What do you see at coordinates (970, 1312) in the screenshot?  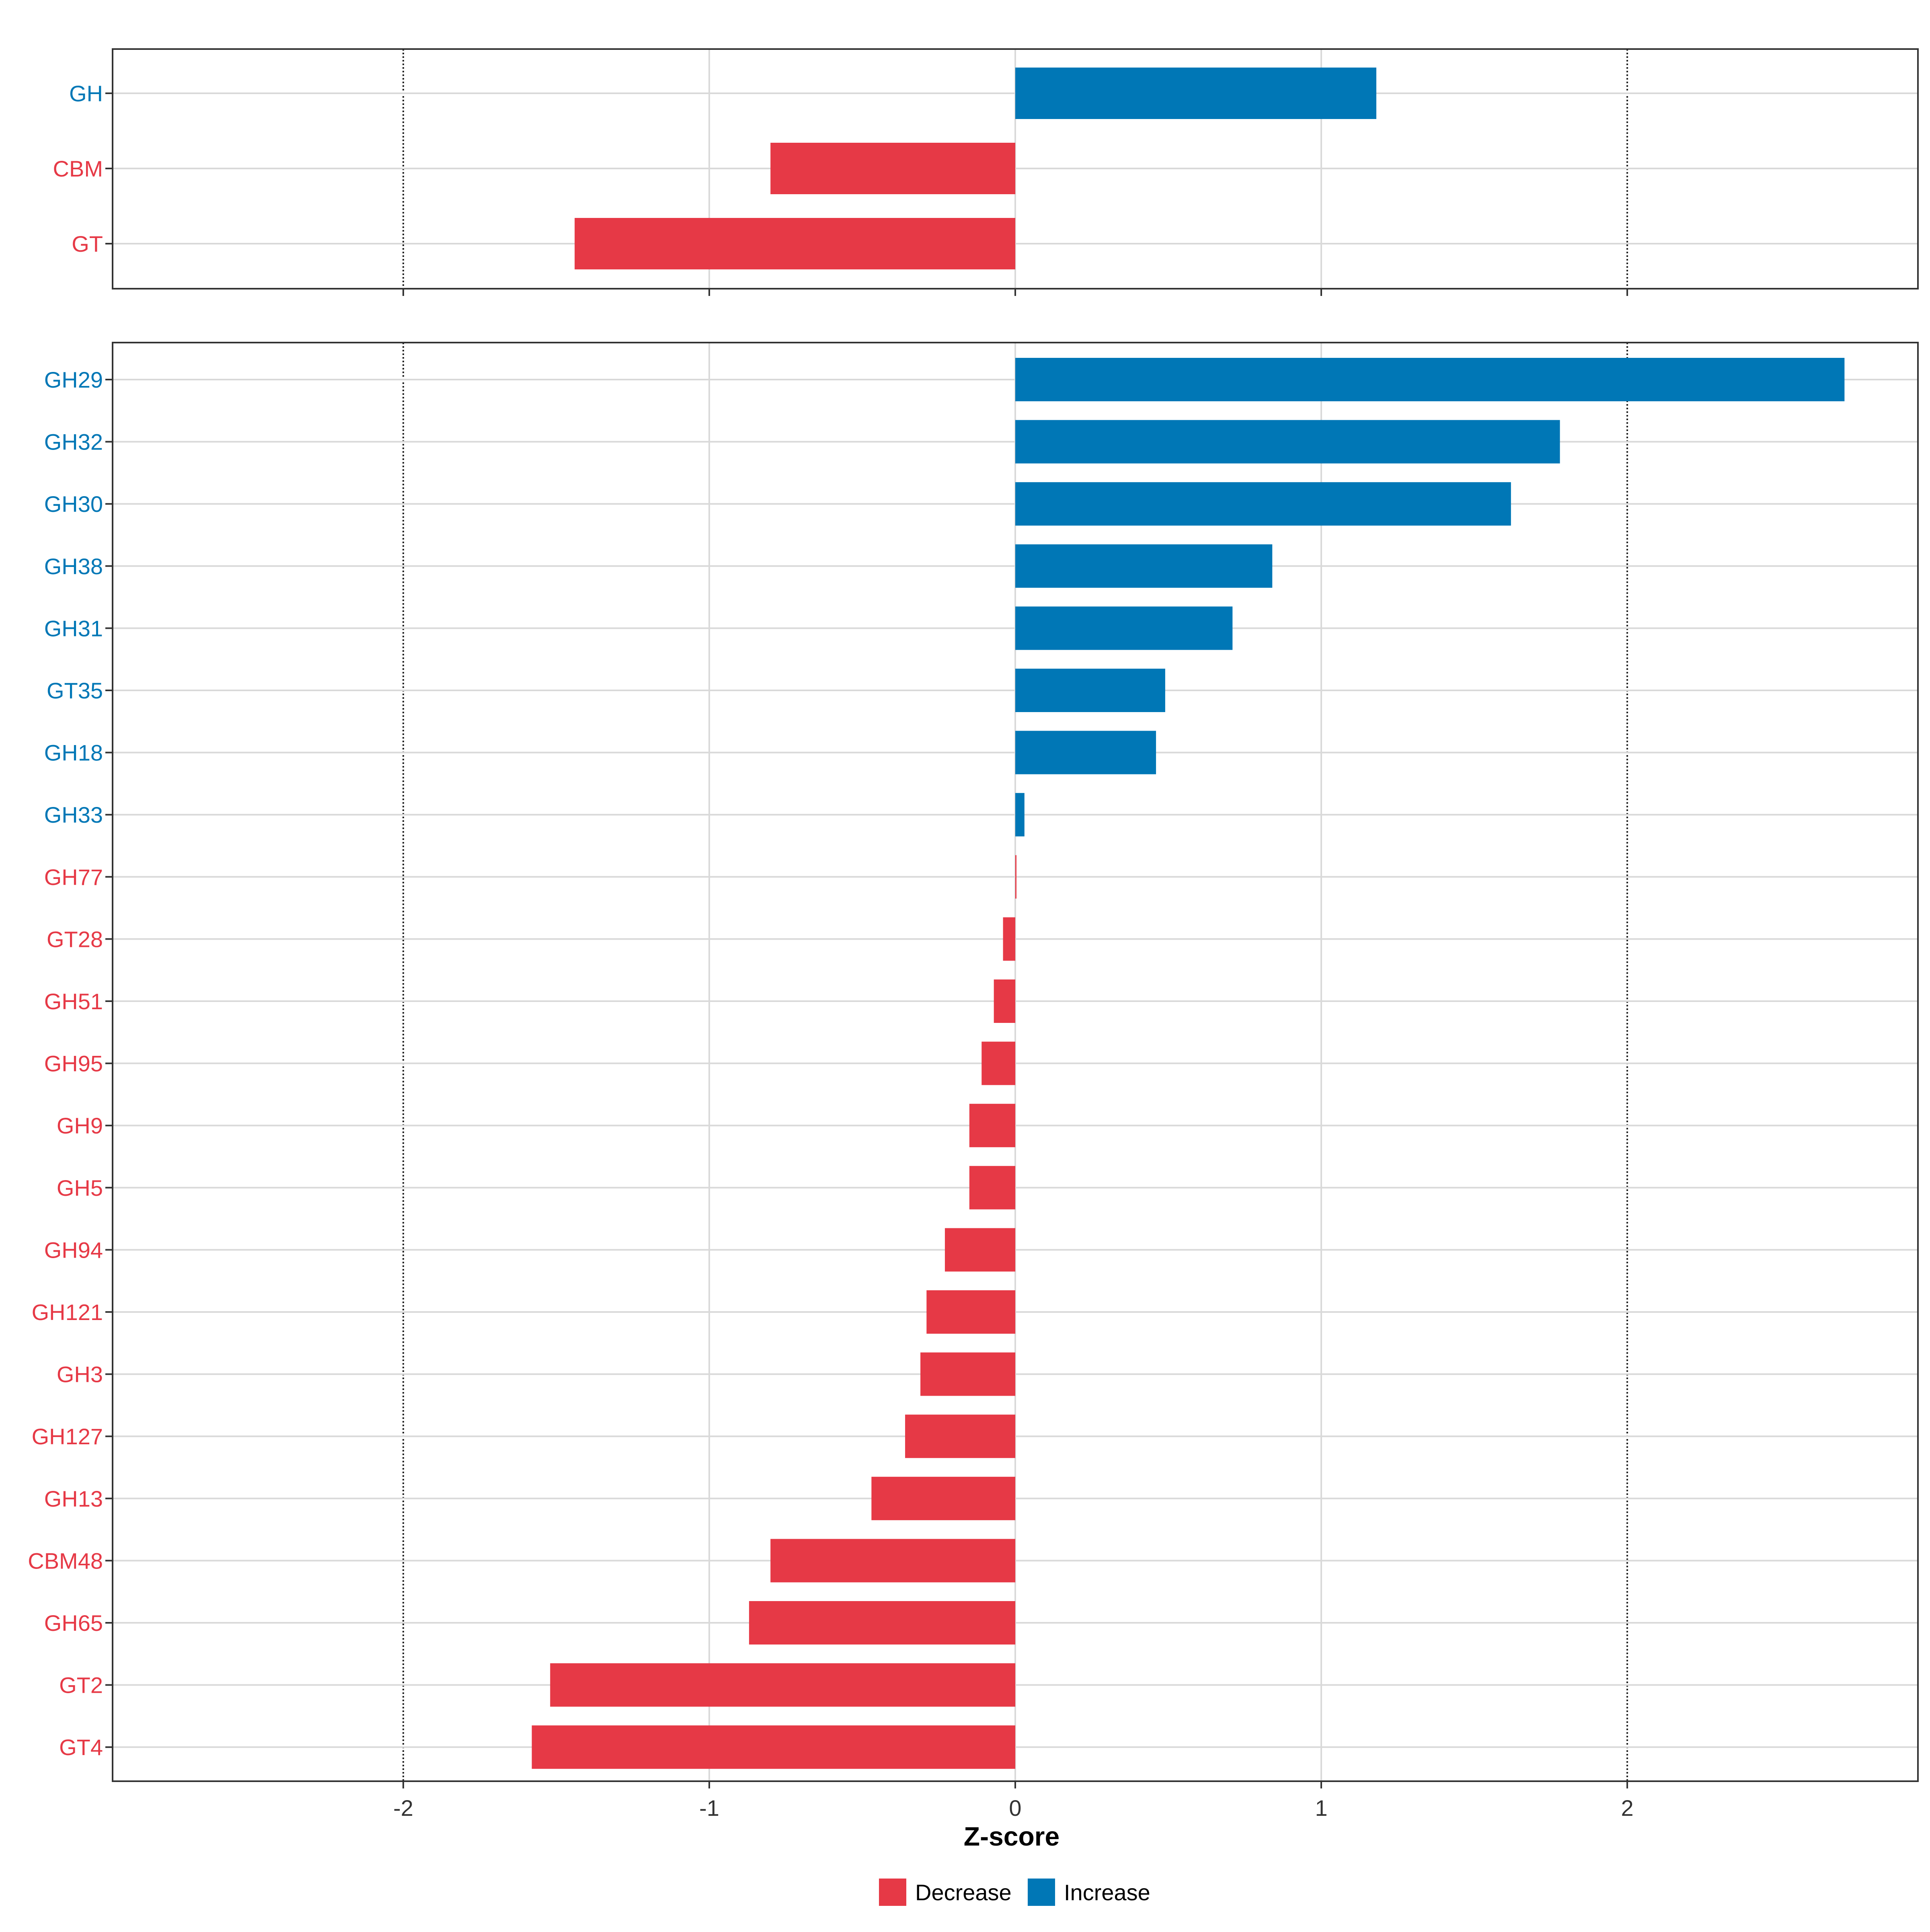 I see `bar-gh121` at bounding box center [970, 1312].